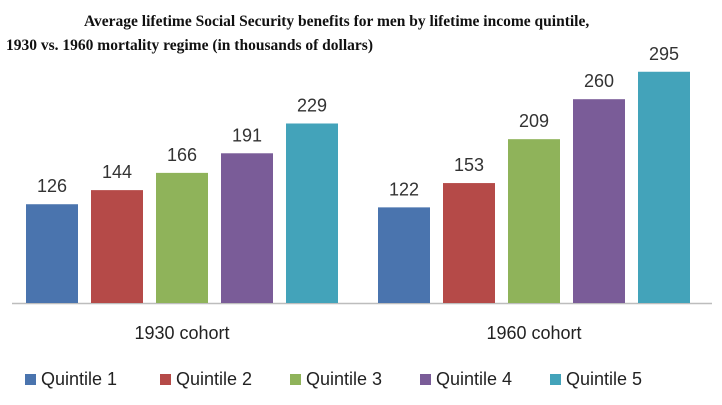  I want to click on bar-1960-cohort-q3, so click(534, 221).